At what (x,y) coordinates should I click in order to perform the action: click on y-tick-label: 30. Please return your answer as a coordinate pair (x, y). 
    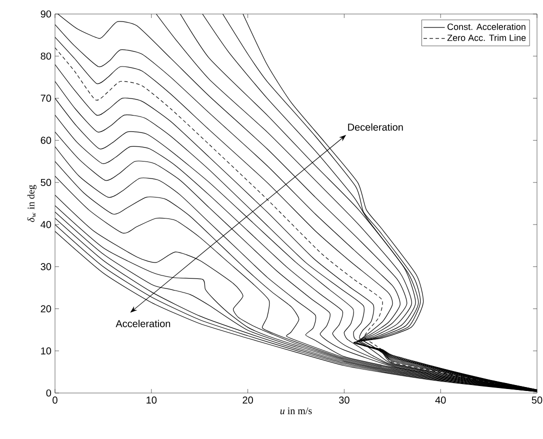
    Looking at the image, I should click on (46, 266).